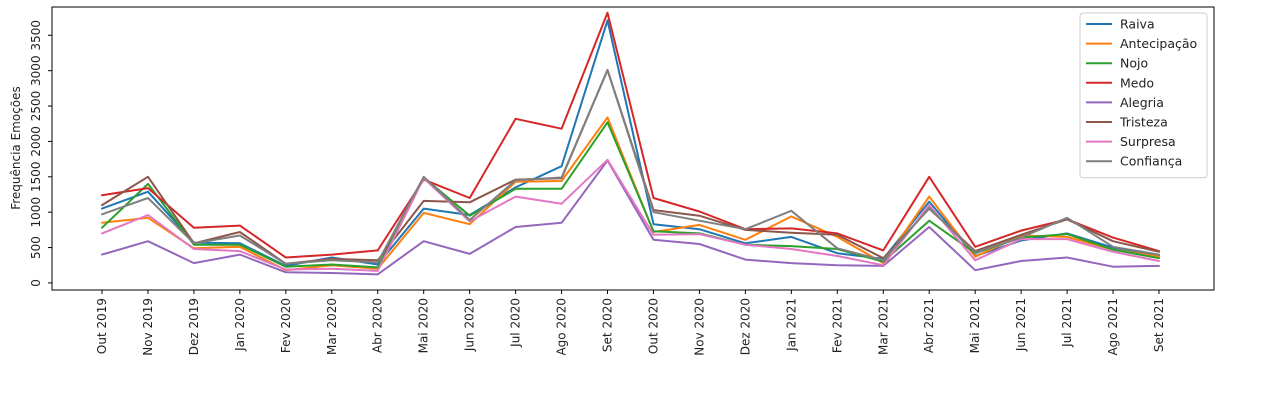  What do you see at coordinates (332, 326) in the screenshot?
I see `x-tick-label: Mar 2020` at bounding box center [332, 326].